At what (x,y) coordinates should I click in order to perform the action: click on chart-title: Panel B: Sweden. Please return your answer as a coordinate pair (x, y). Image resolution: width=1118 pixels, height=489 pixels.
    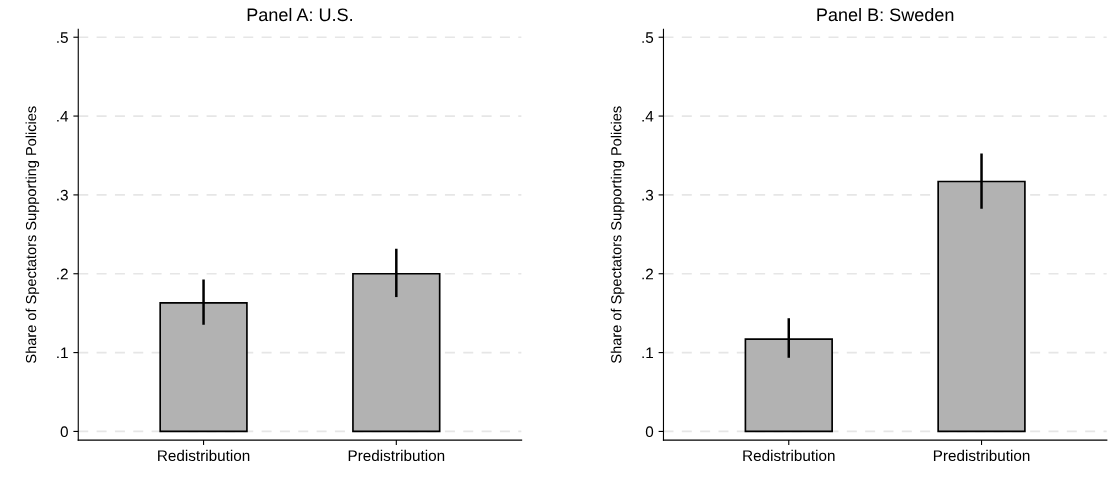
    Looking at the image, I should click on (885, 14).